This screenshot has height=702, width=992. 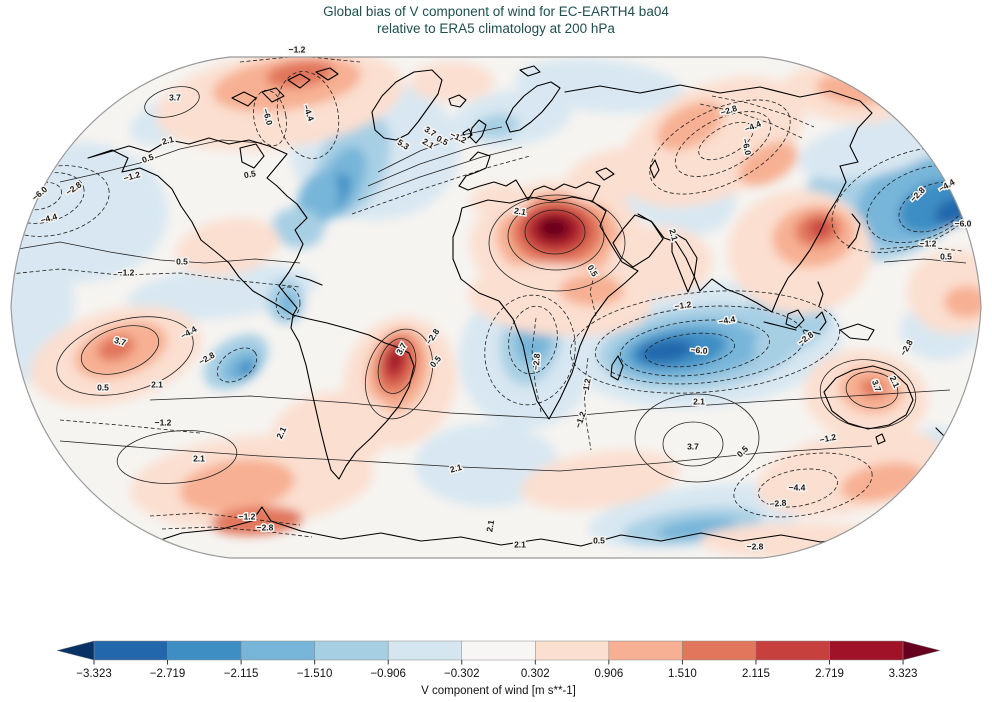 I want to click on colorbar-tick-label: −2.115, so click(x=241, y=674).